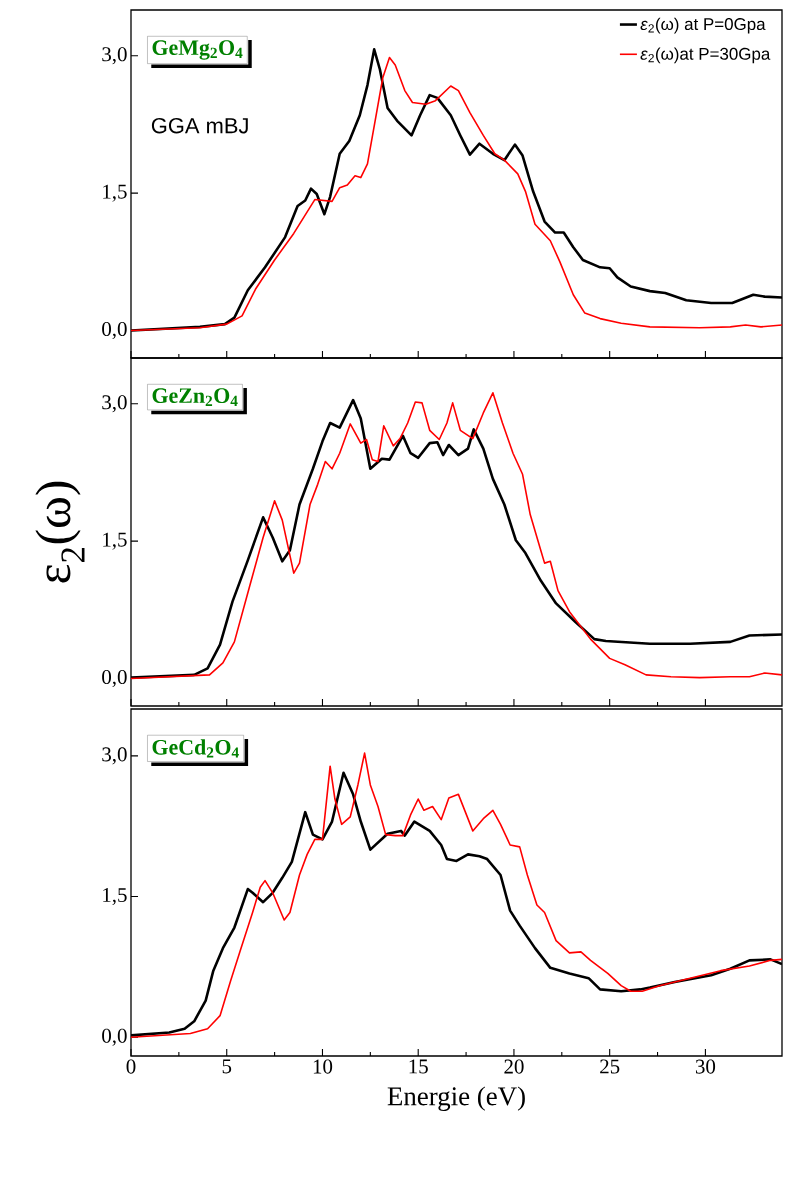 This screenshot has height=1187, width=793. Describe the element at coordinates (705, 1066) in the screenshot. I see `x-tick-label: 30` at that location.